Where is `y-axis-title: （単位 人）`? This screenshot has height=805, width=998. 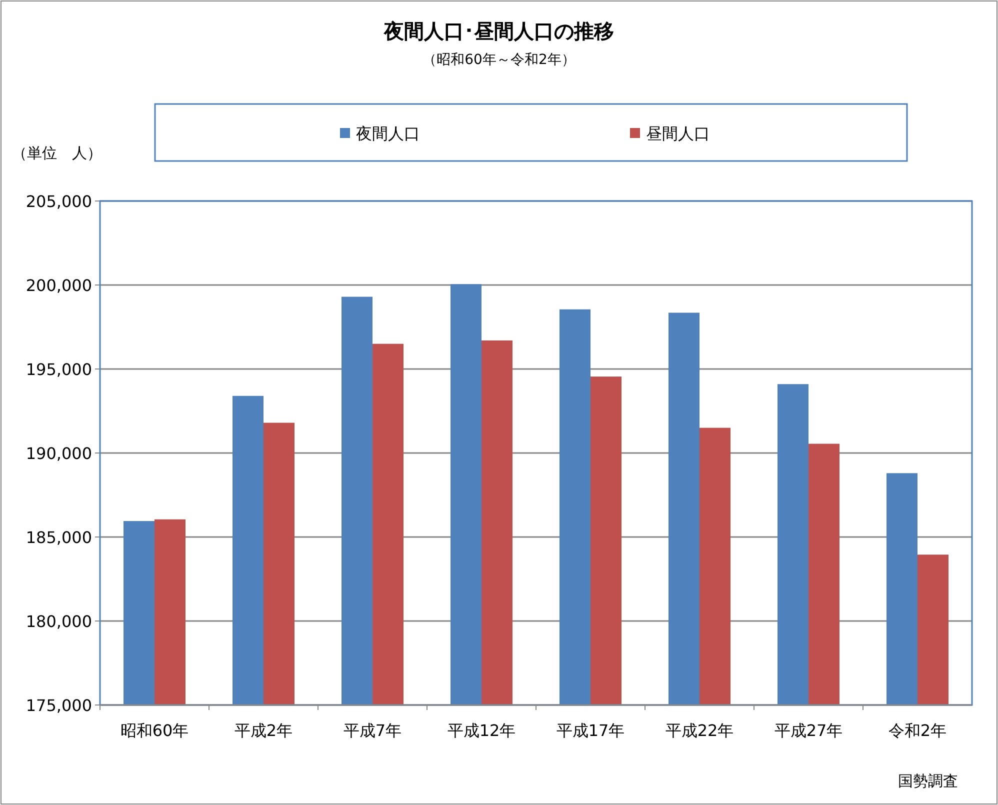
y-axis-title: （単位 人） is located at coordinates (57, 153).